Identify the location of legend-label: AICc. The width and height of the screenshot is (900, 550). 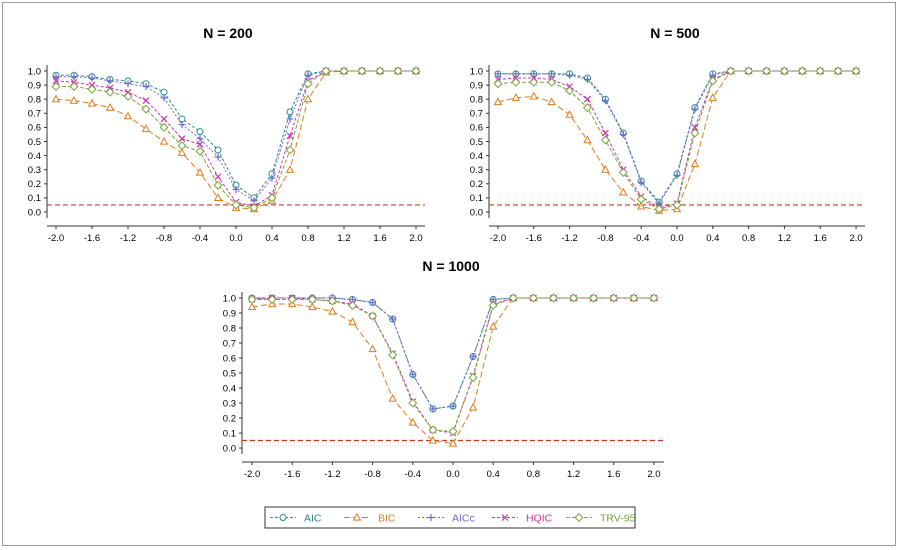
(463, 518).